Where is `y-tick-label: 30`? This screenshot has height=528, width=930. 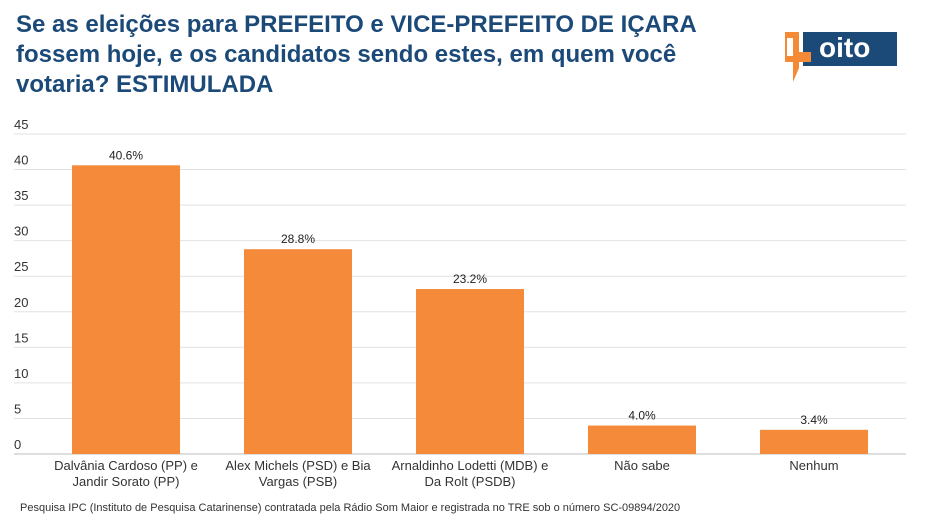
y-tick-label: 30 is located at coordinates (21, 231).